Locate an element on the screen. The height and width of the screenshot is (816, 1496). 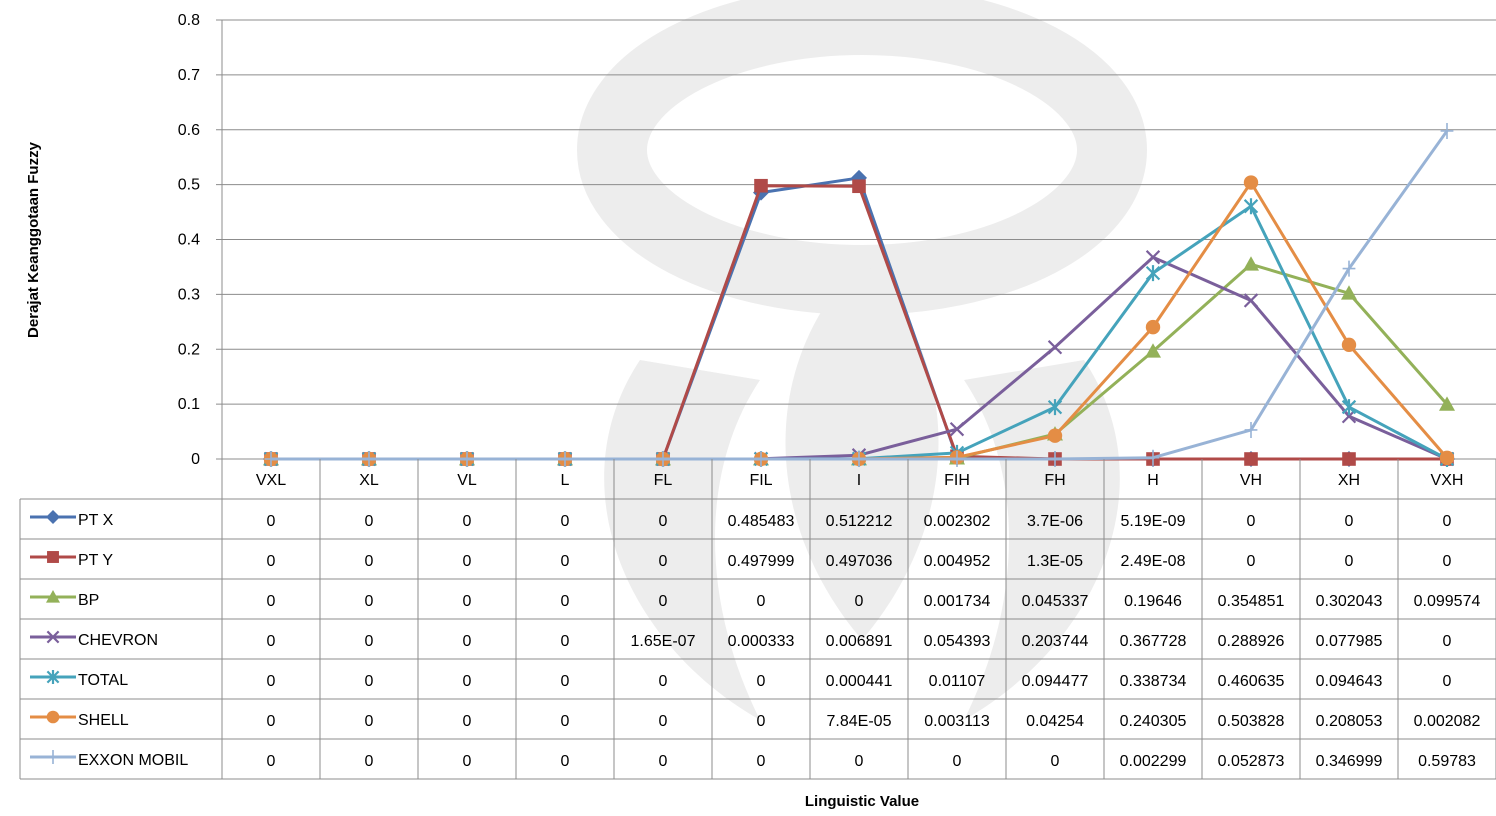
table-cell: 0.077985 is located at coordinates (1349, 641).